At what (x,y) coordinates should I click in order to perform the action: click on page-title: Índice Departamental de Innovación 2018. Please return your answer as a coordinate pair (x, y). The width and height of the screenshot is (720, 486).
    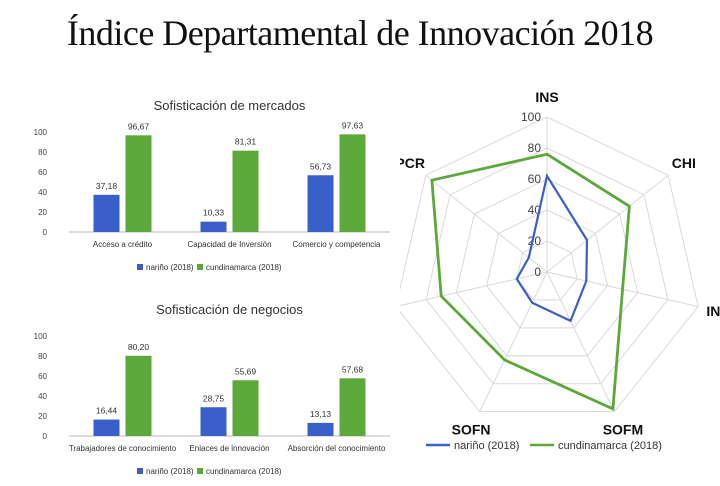
    Looking at the image, I should click on (360, 33).